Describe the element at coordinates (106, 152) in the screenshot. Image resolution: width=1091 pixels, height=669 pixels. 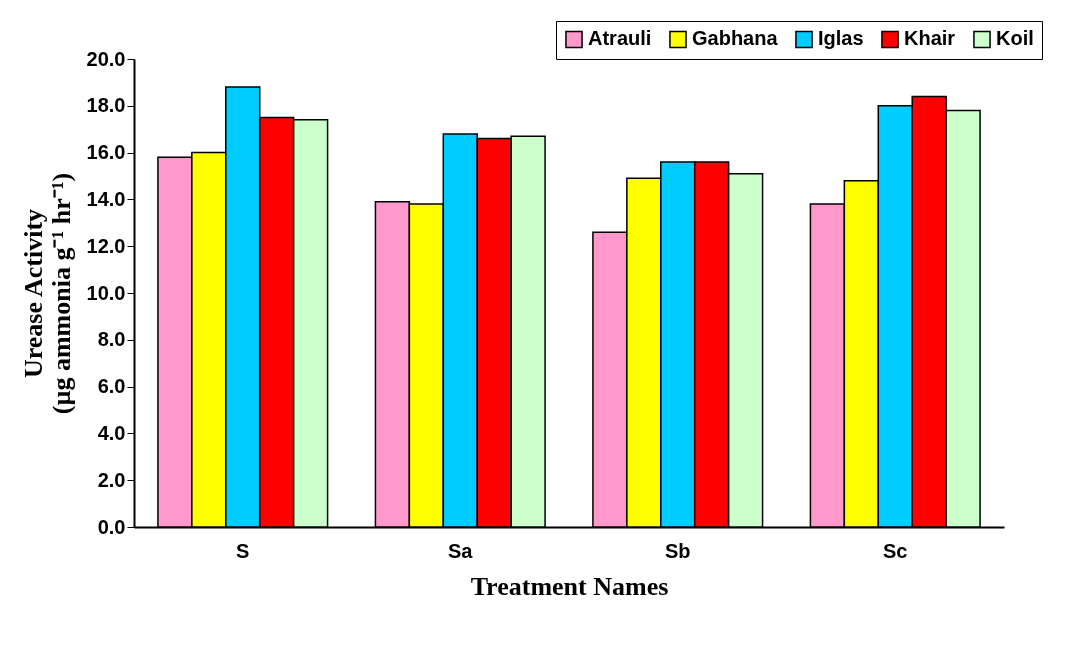
I see `y-tick-label: 16.0` at that location.